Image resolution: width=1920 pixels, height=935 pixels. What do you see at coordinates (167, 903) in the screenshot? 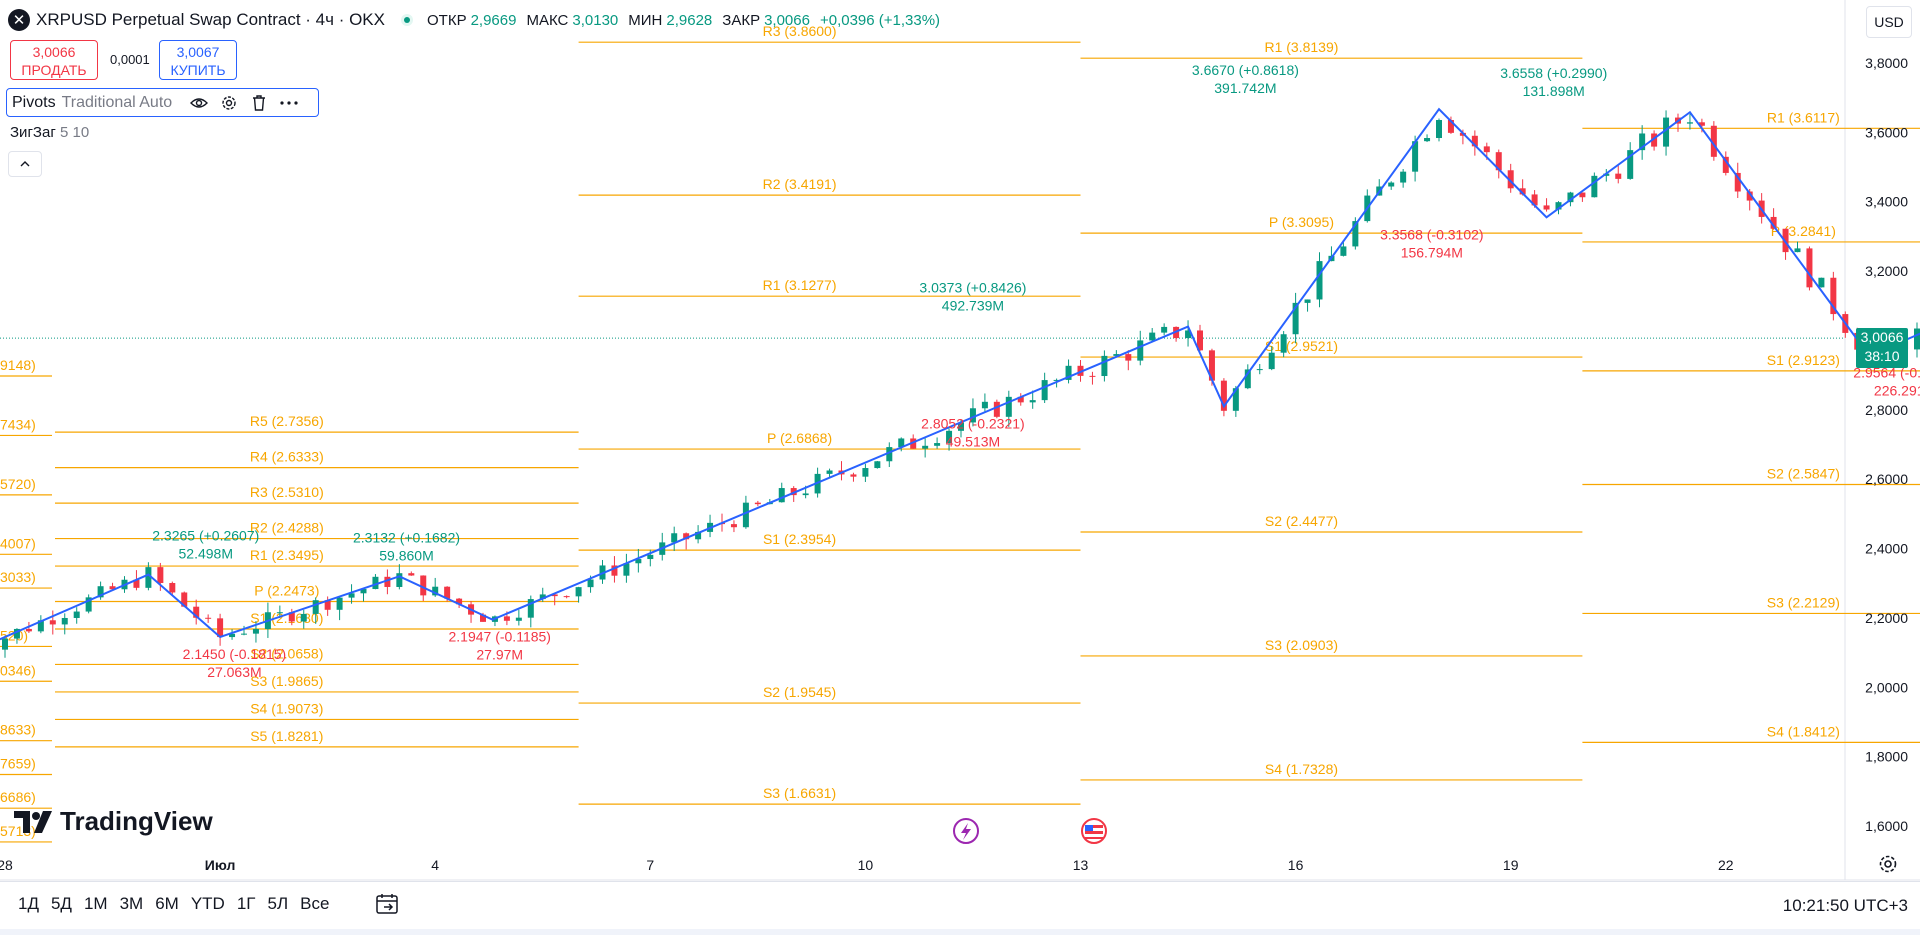
I see `range-button: 6М` at bounding box center [167, 903].